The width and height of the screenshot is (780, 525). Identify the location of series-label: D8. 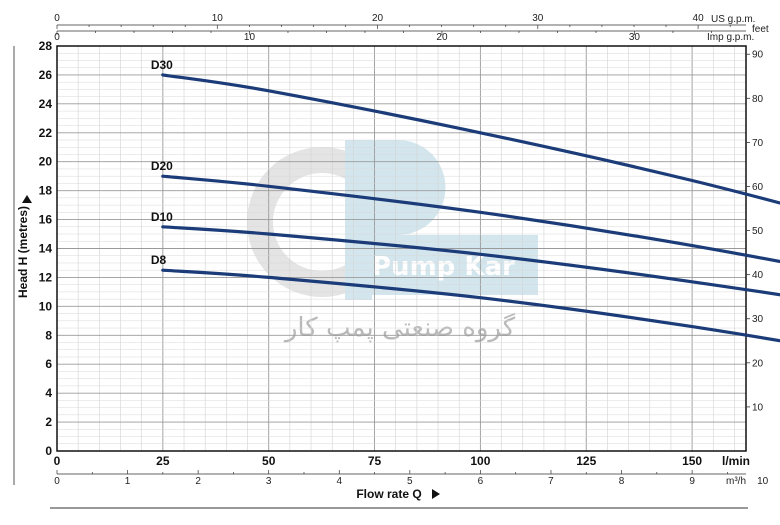
(159, 260).